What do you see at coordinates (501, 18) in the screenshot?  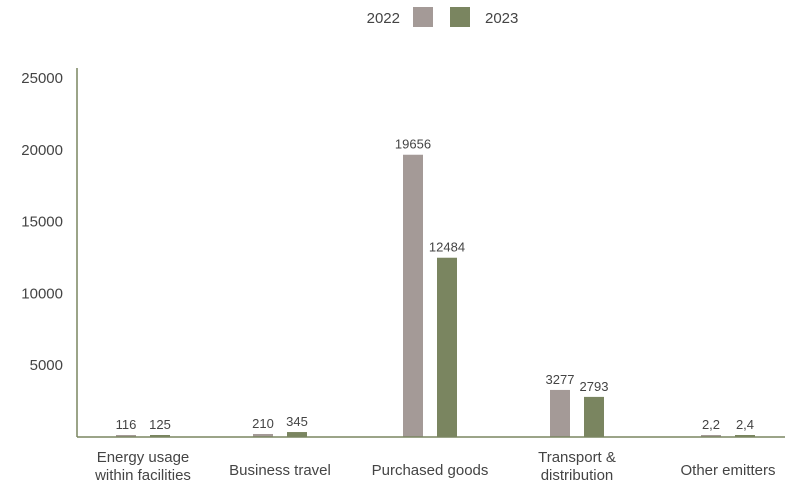 I see `legend-label-2023: 2023` at bounding box center [501, 18].